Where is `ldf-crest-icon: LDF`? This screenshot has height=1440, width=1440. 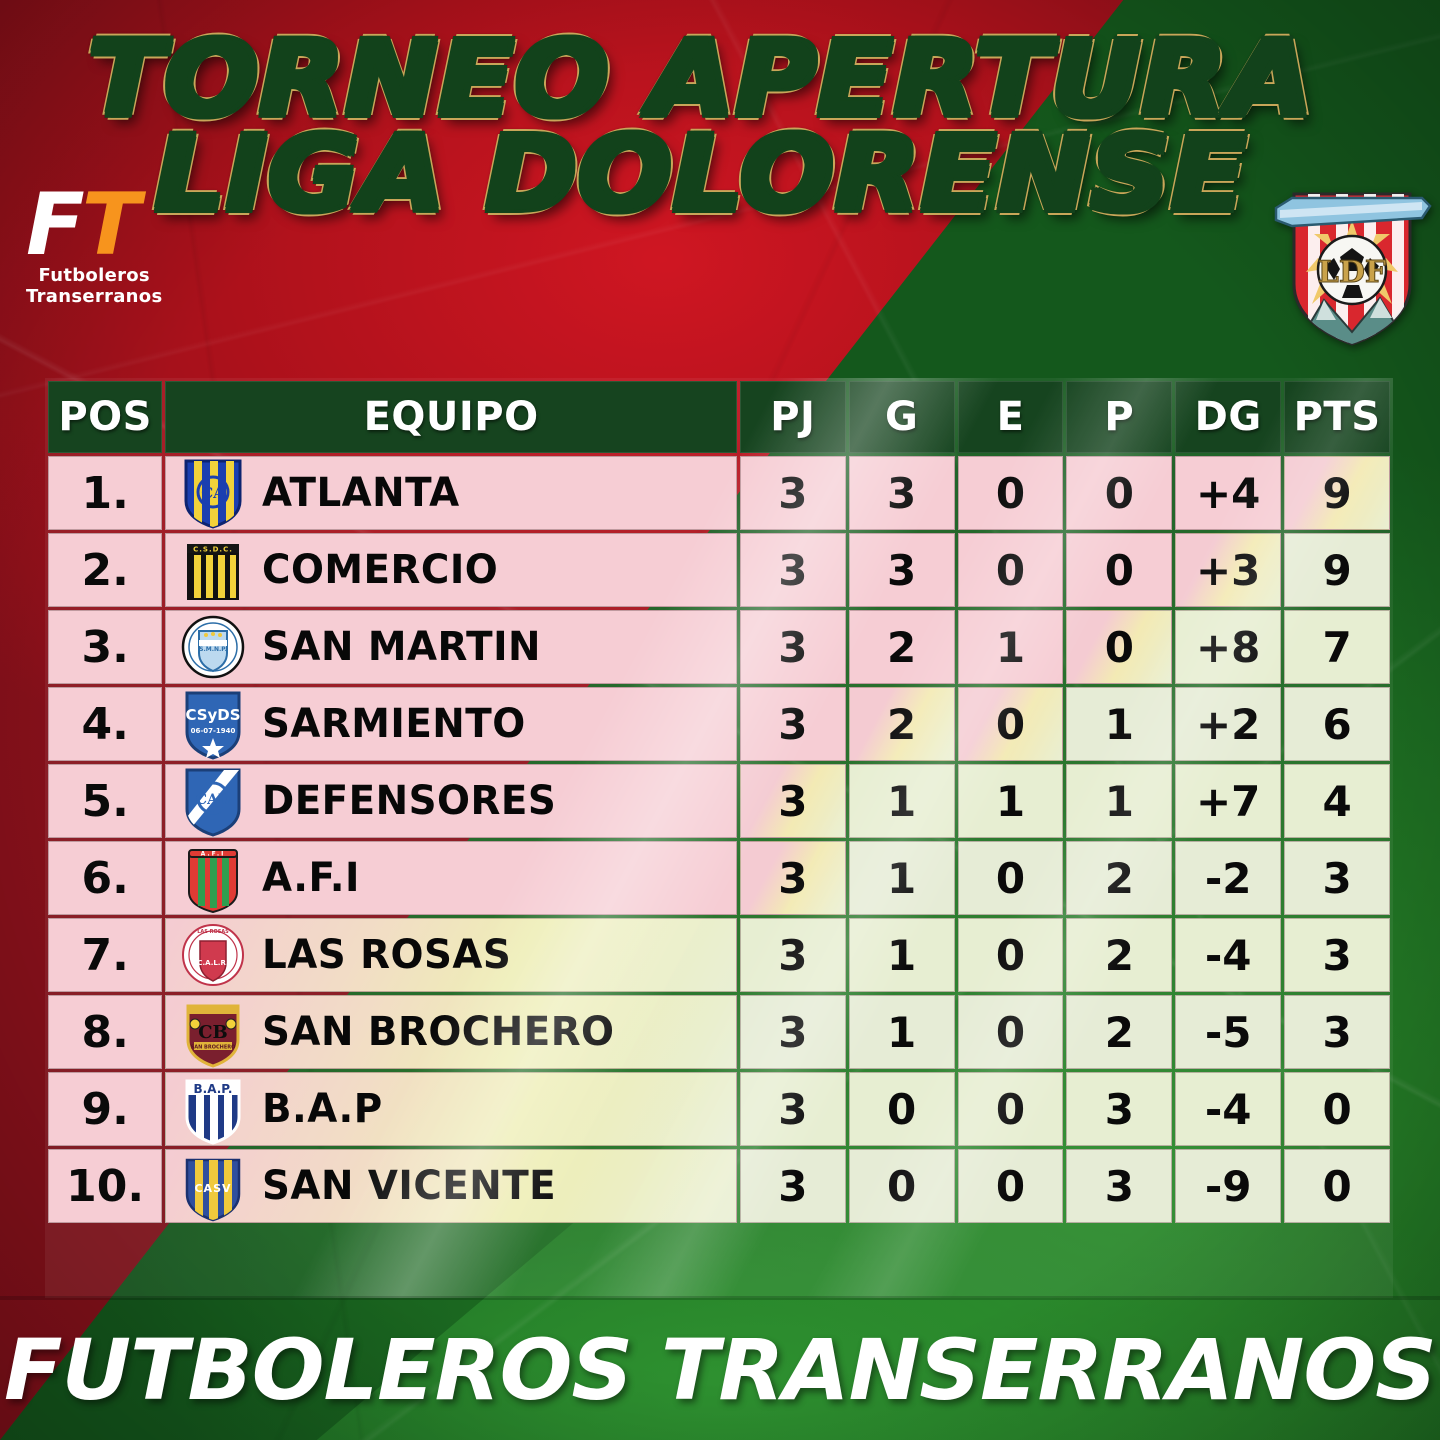
ldf-crest-icon: LDF is located at coordinates (1352, 261).